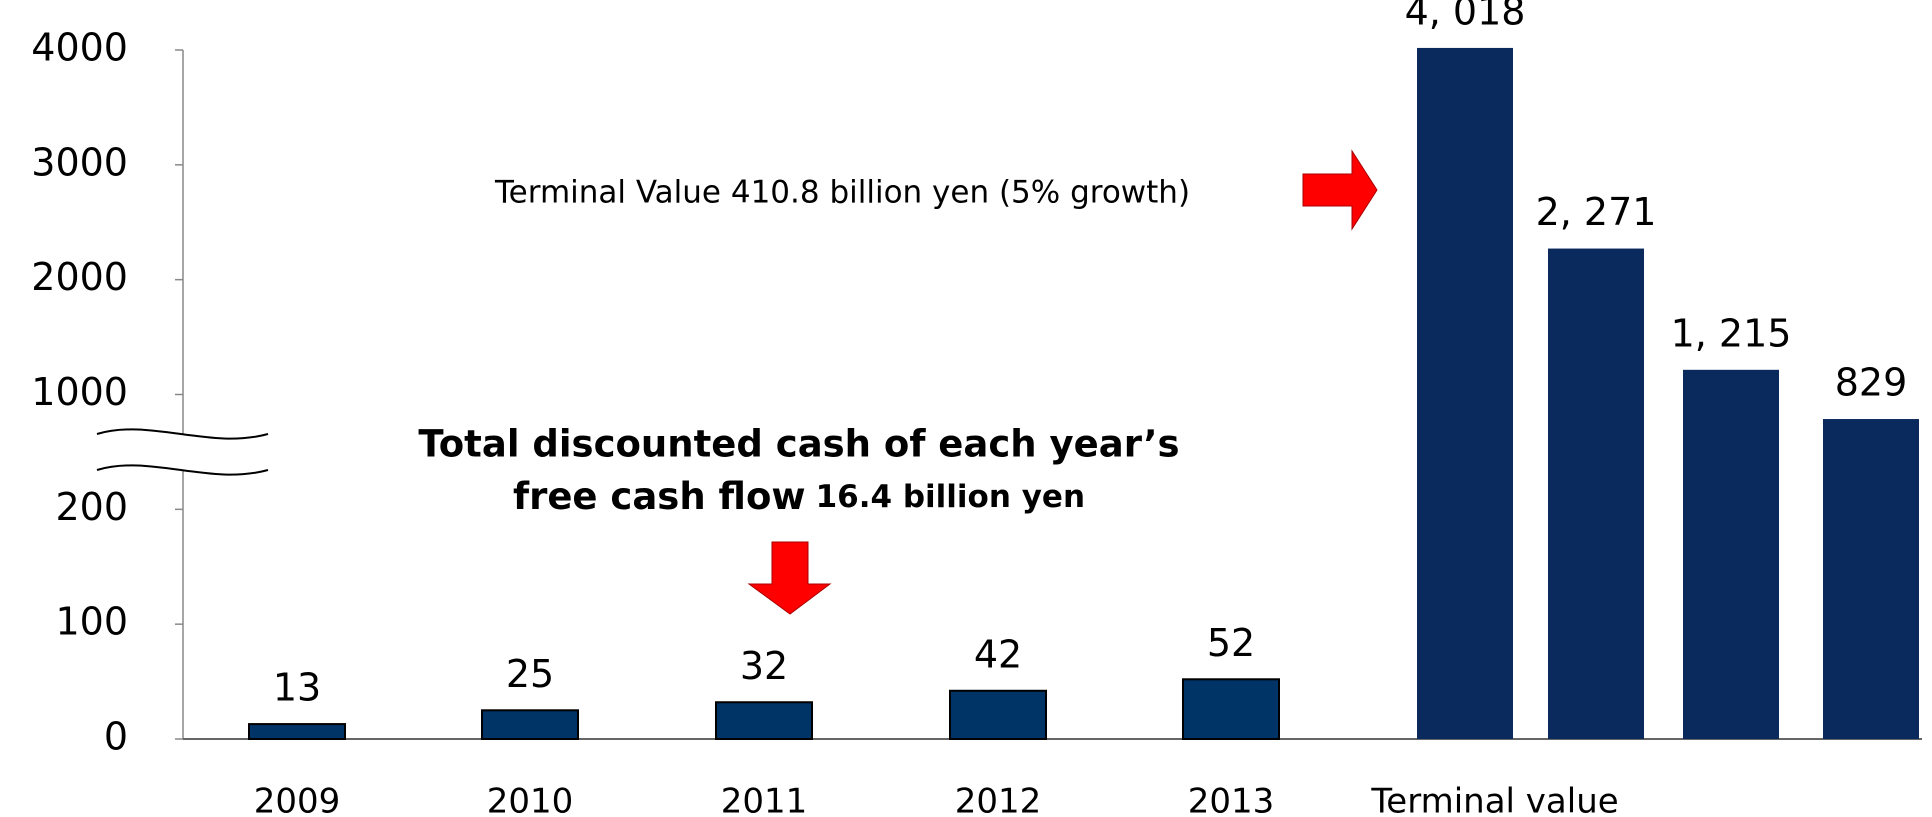  Describe the element at coordinates (91, 507) in the screenshot. I see `y-tick-label: 200` at that location.